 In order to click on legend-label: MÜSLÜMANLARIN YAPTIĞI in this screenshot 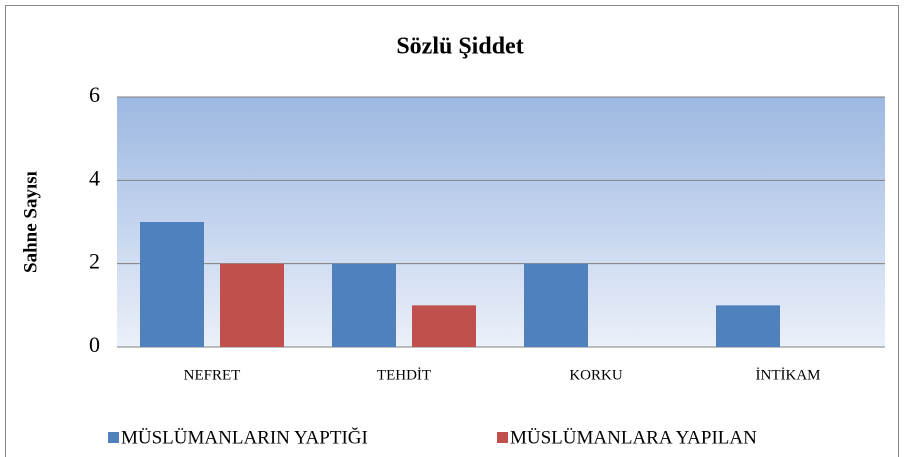, I will do `click(244, 437)`.